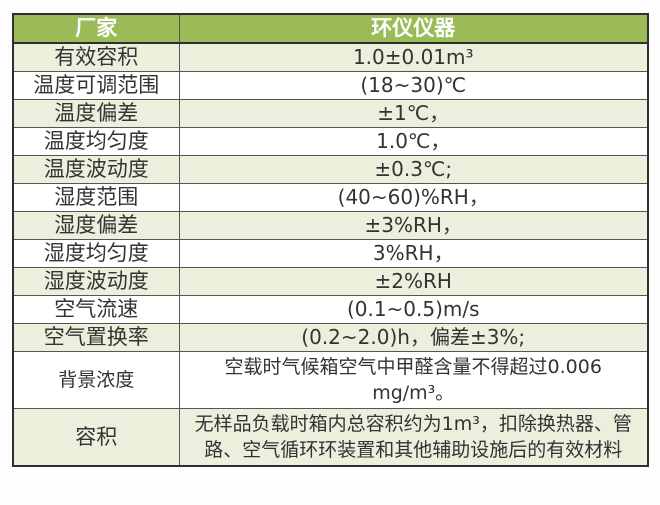  I want to click on spec-row: 湿度范围 (40~60)%RH，, so click(330, 197).